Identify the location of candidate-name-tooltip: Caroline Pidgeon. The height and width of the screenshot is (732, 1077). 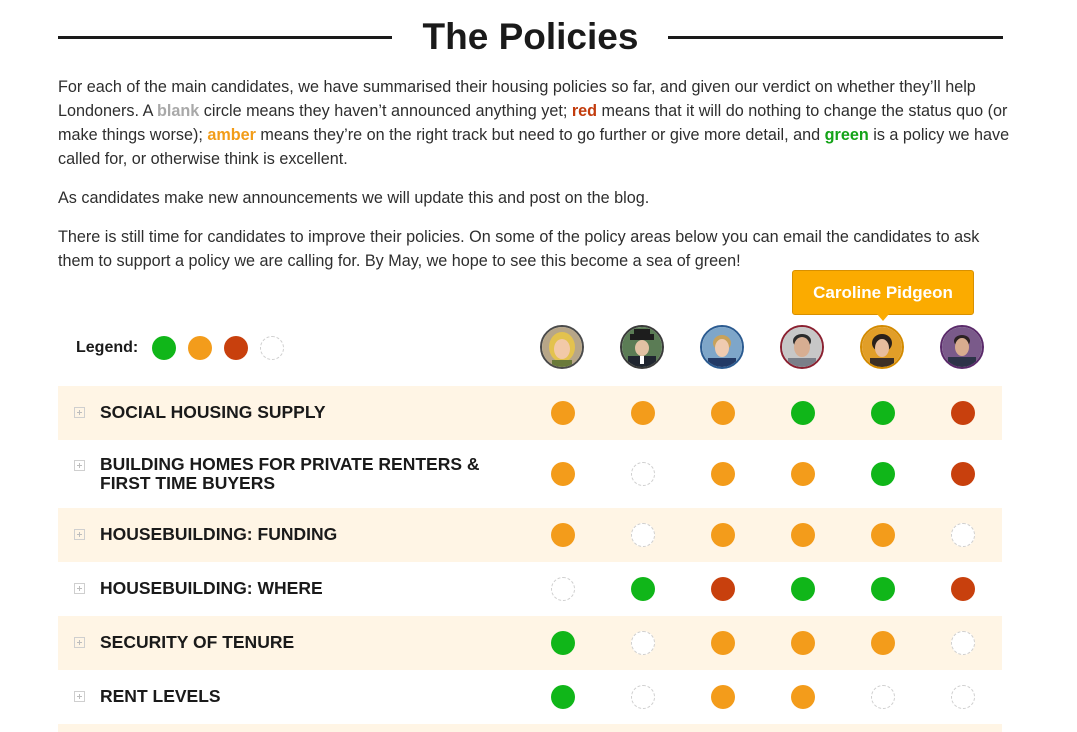
(883, 295).